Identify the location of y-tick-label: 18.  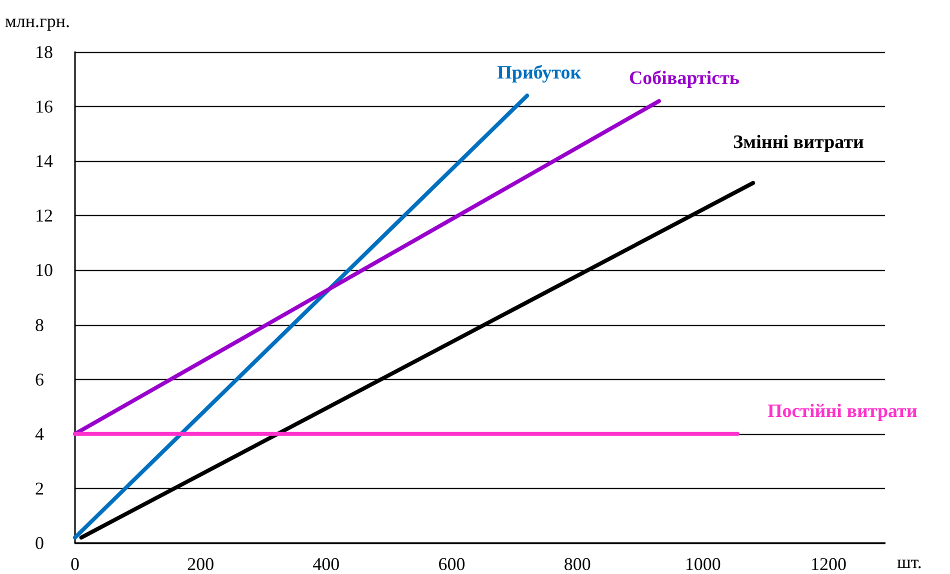
(44, 52).